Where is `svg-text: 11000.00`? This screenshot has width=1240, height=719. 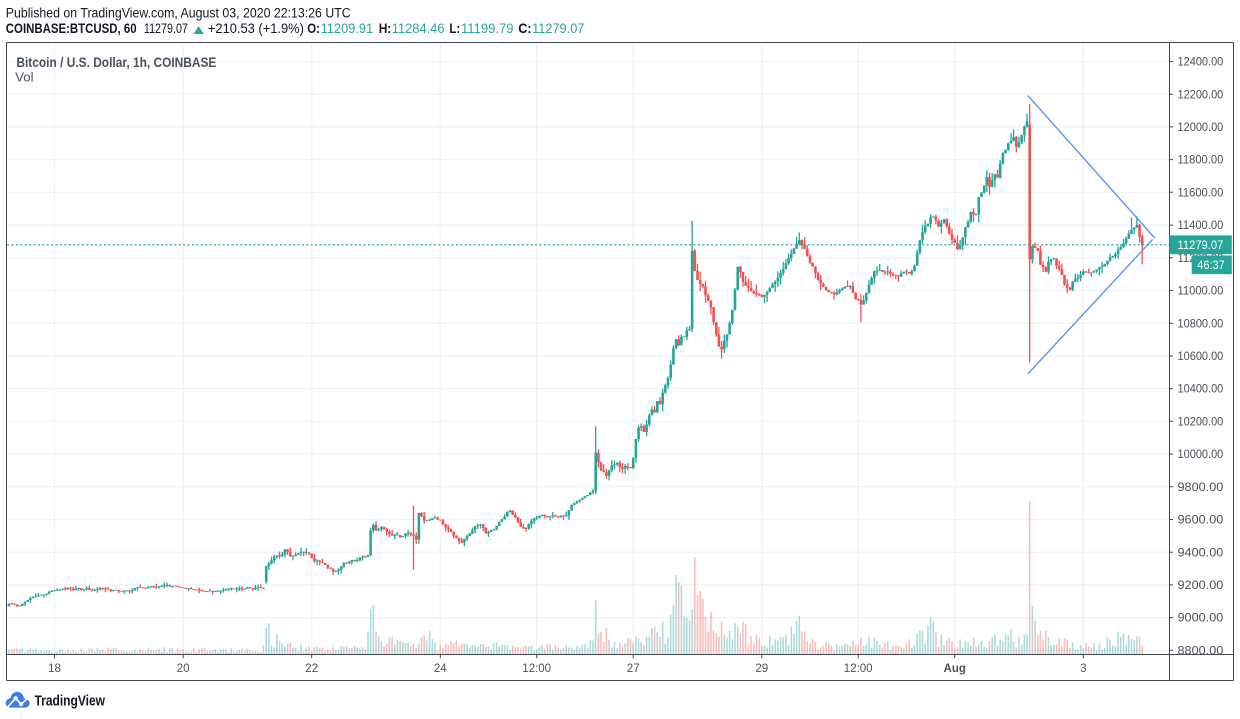
svg-text: 11000.00 is located at coordinates (1201, 291).